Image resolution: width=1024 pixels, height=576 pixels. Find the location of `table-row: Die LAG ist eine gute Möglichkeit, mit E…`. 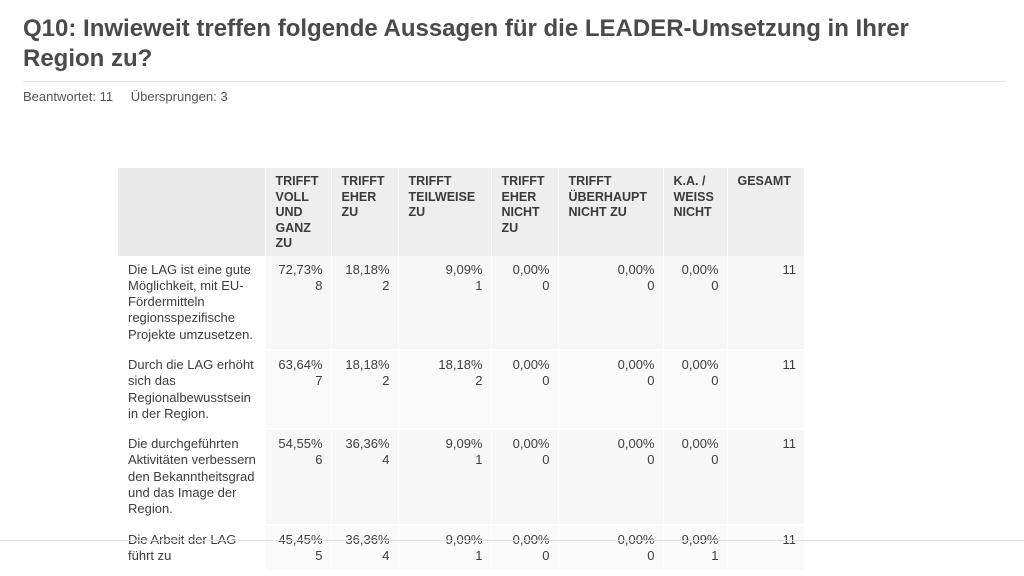

table-row: Die LAG ist eine gute Möglichkeit, mit E… is located at coordinates (461, 303).